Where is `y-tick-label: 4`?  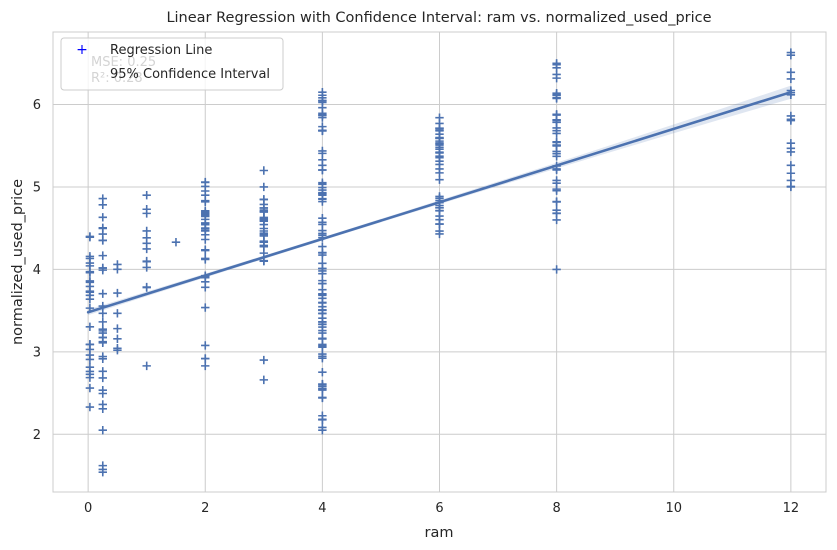 y-tick-label: 4 is located at coordinates (37, 270).